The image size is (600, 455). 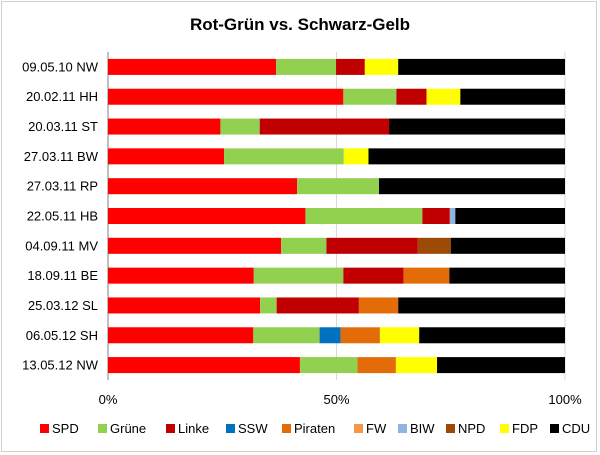 I want to click on legend-label: NPD, so click(x=471, y=428).